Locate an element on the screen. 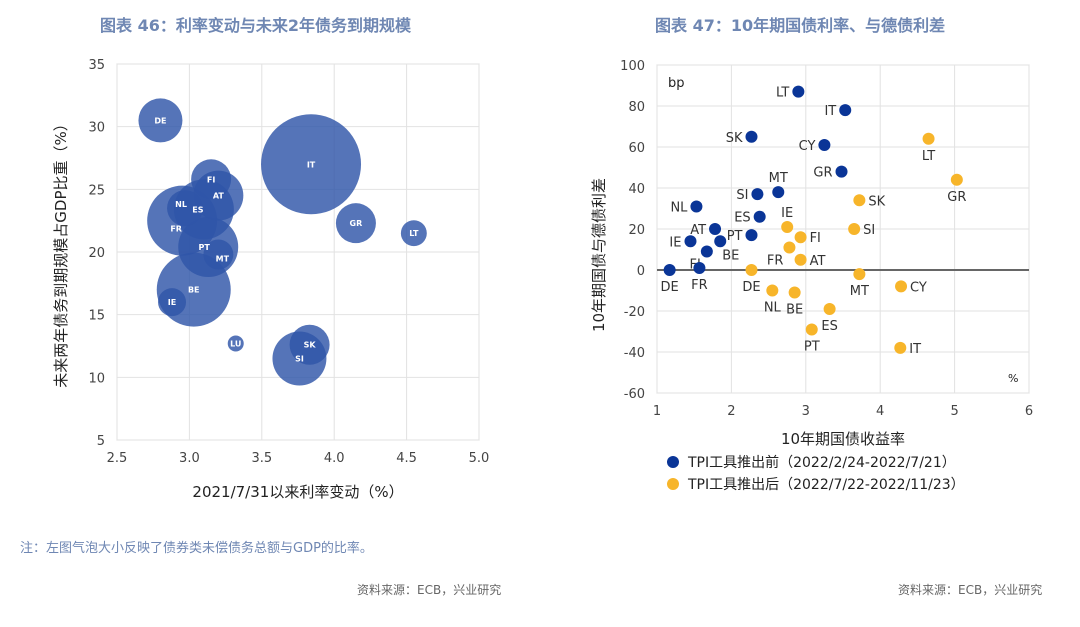  point-label: BE is located at coordinates (794, 310).